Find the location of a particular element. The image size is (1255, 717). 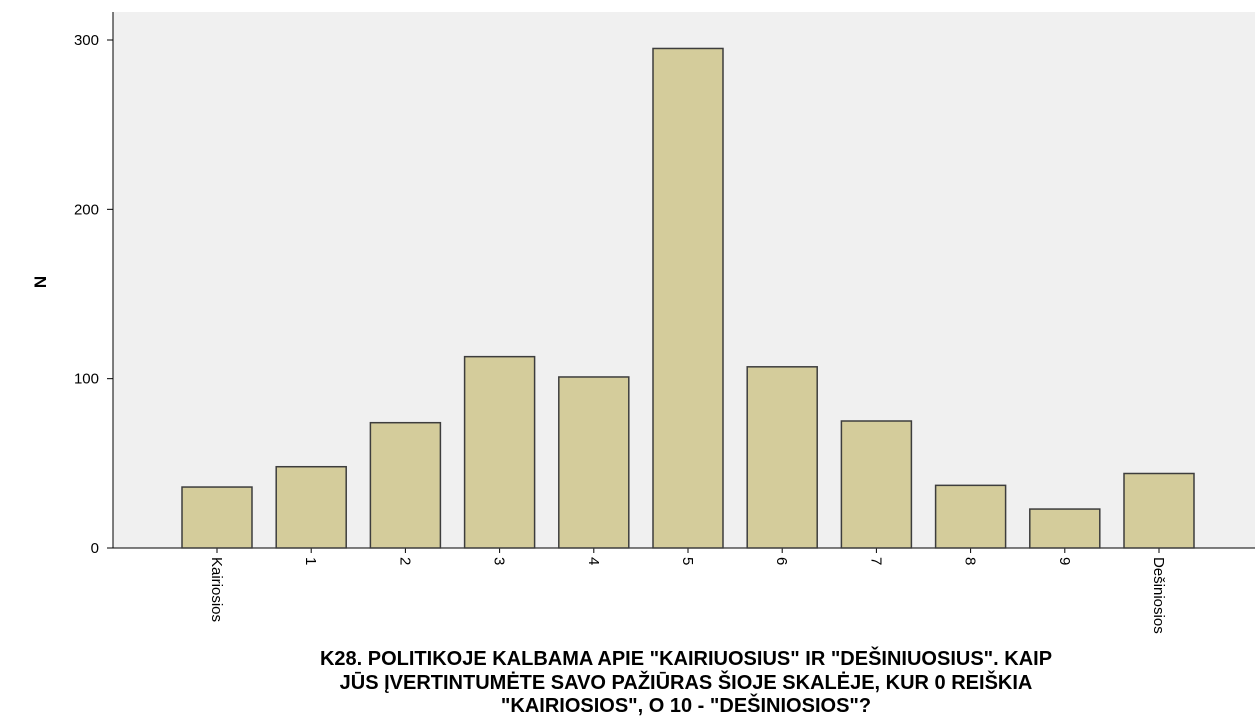

y-axis-label: N is located at coordinates (40, 282).